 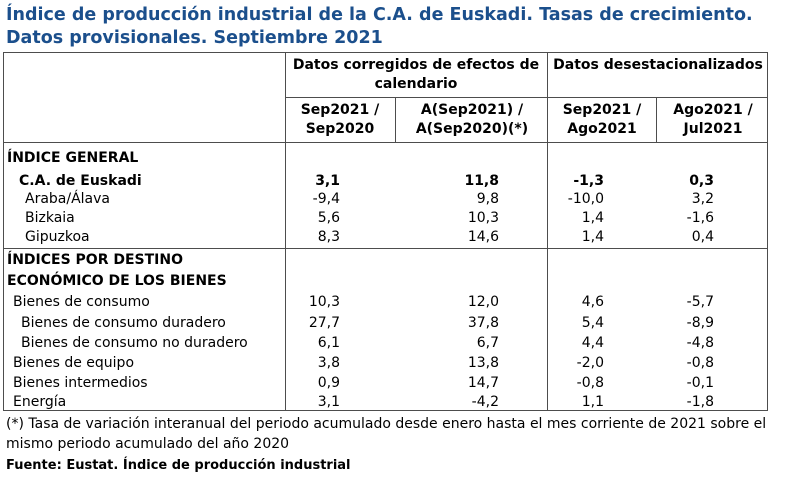 I want to click on cell-value: 3,8, so click(x=328, y=363).